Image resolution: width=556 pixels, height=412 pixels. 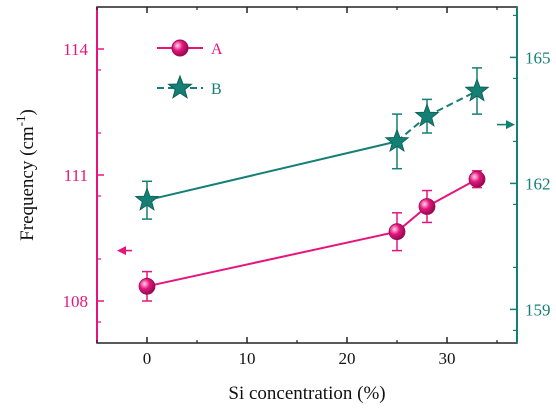 What do you see at coordinates (510, 125) in the screenshot?
I see `arrow-right-head` at bounding box center [510, 125].